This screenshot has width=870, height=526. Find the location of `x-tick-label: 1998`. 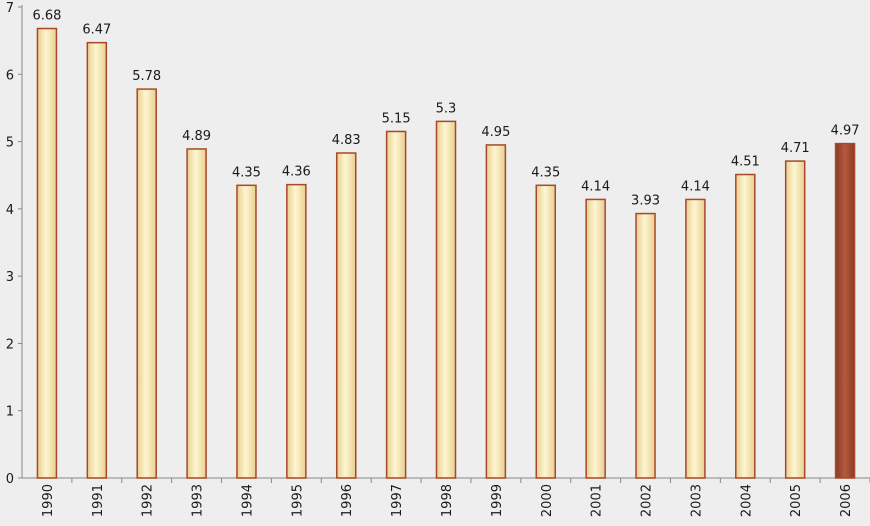

x-tick-label: 1998 is located at coordinates (447, 500).